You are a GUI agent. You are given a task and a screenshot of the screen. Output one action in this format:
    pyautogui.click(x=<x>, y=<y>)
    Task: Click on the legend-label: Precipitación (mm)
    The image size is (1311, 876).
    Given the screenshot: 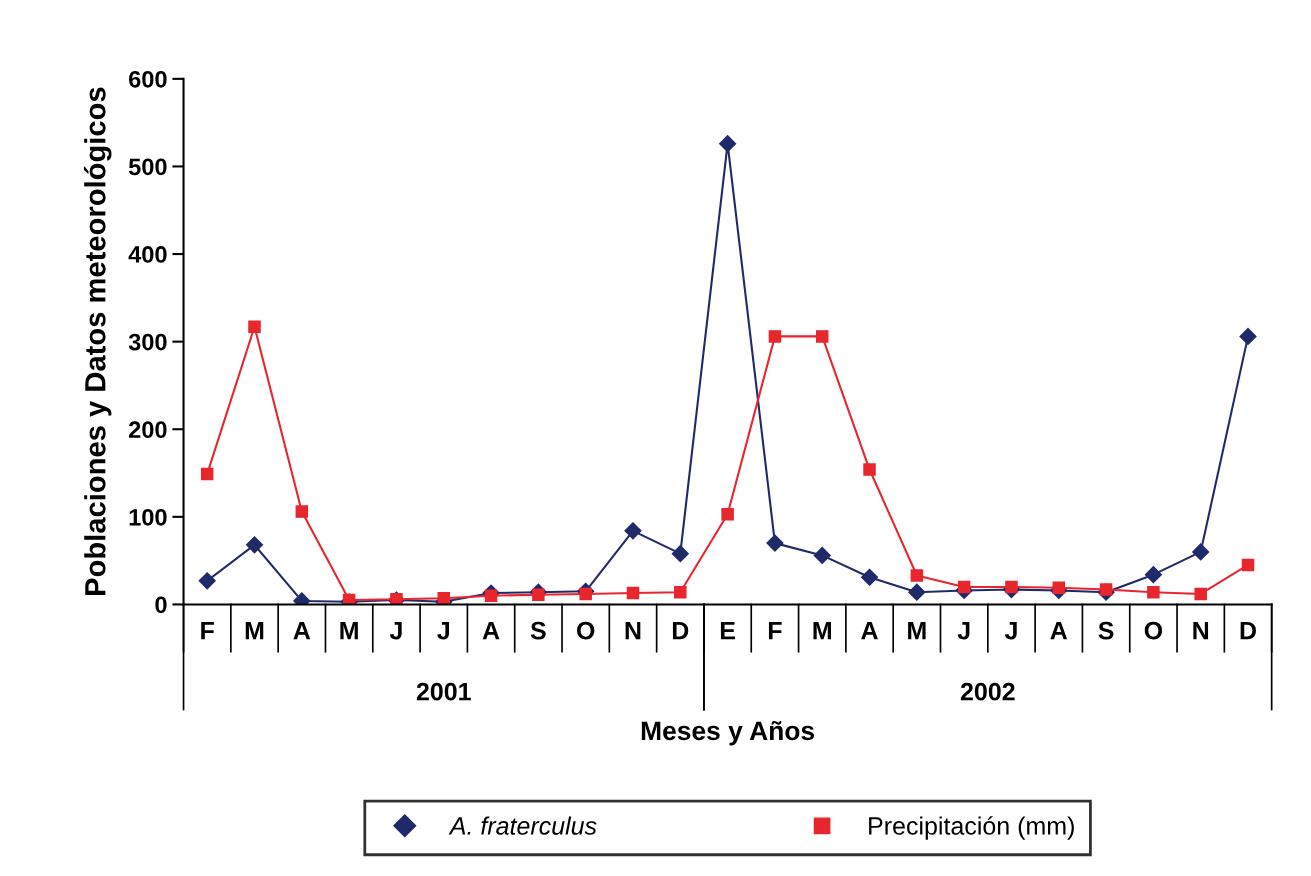 What is the action you would take?
    pyautogui.click(x=971, y=828)
    